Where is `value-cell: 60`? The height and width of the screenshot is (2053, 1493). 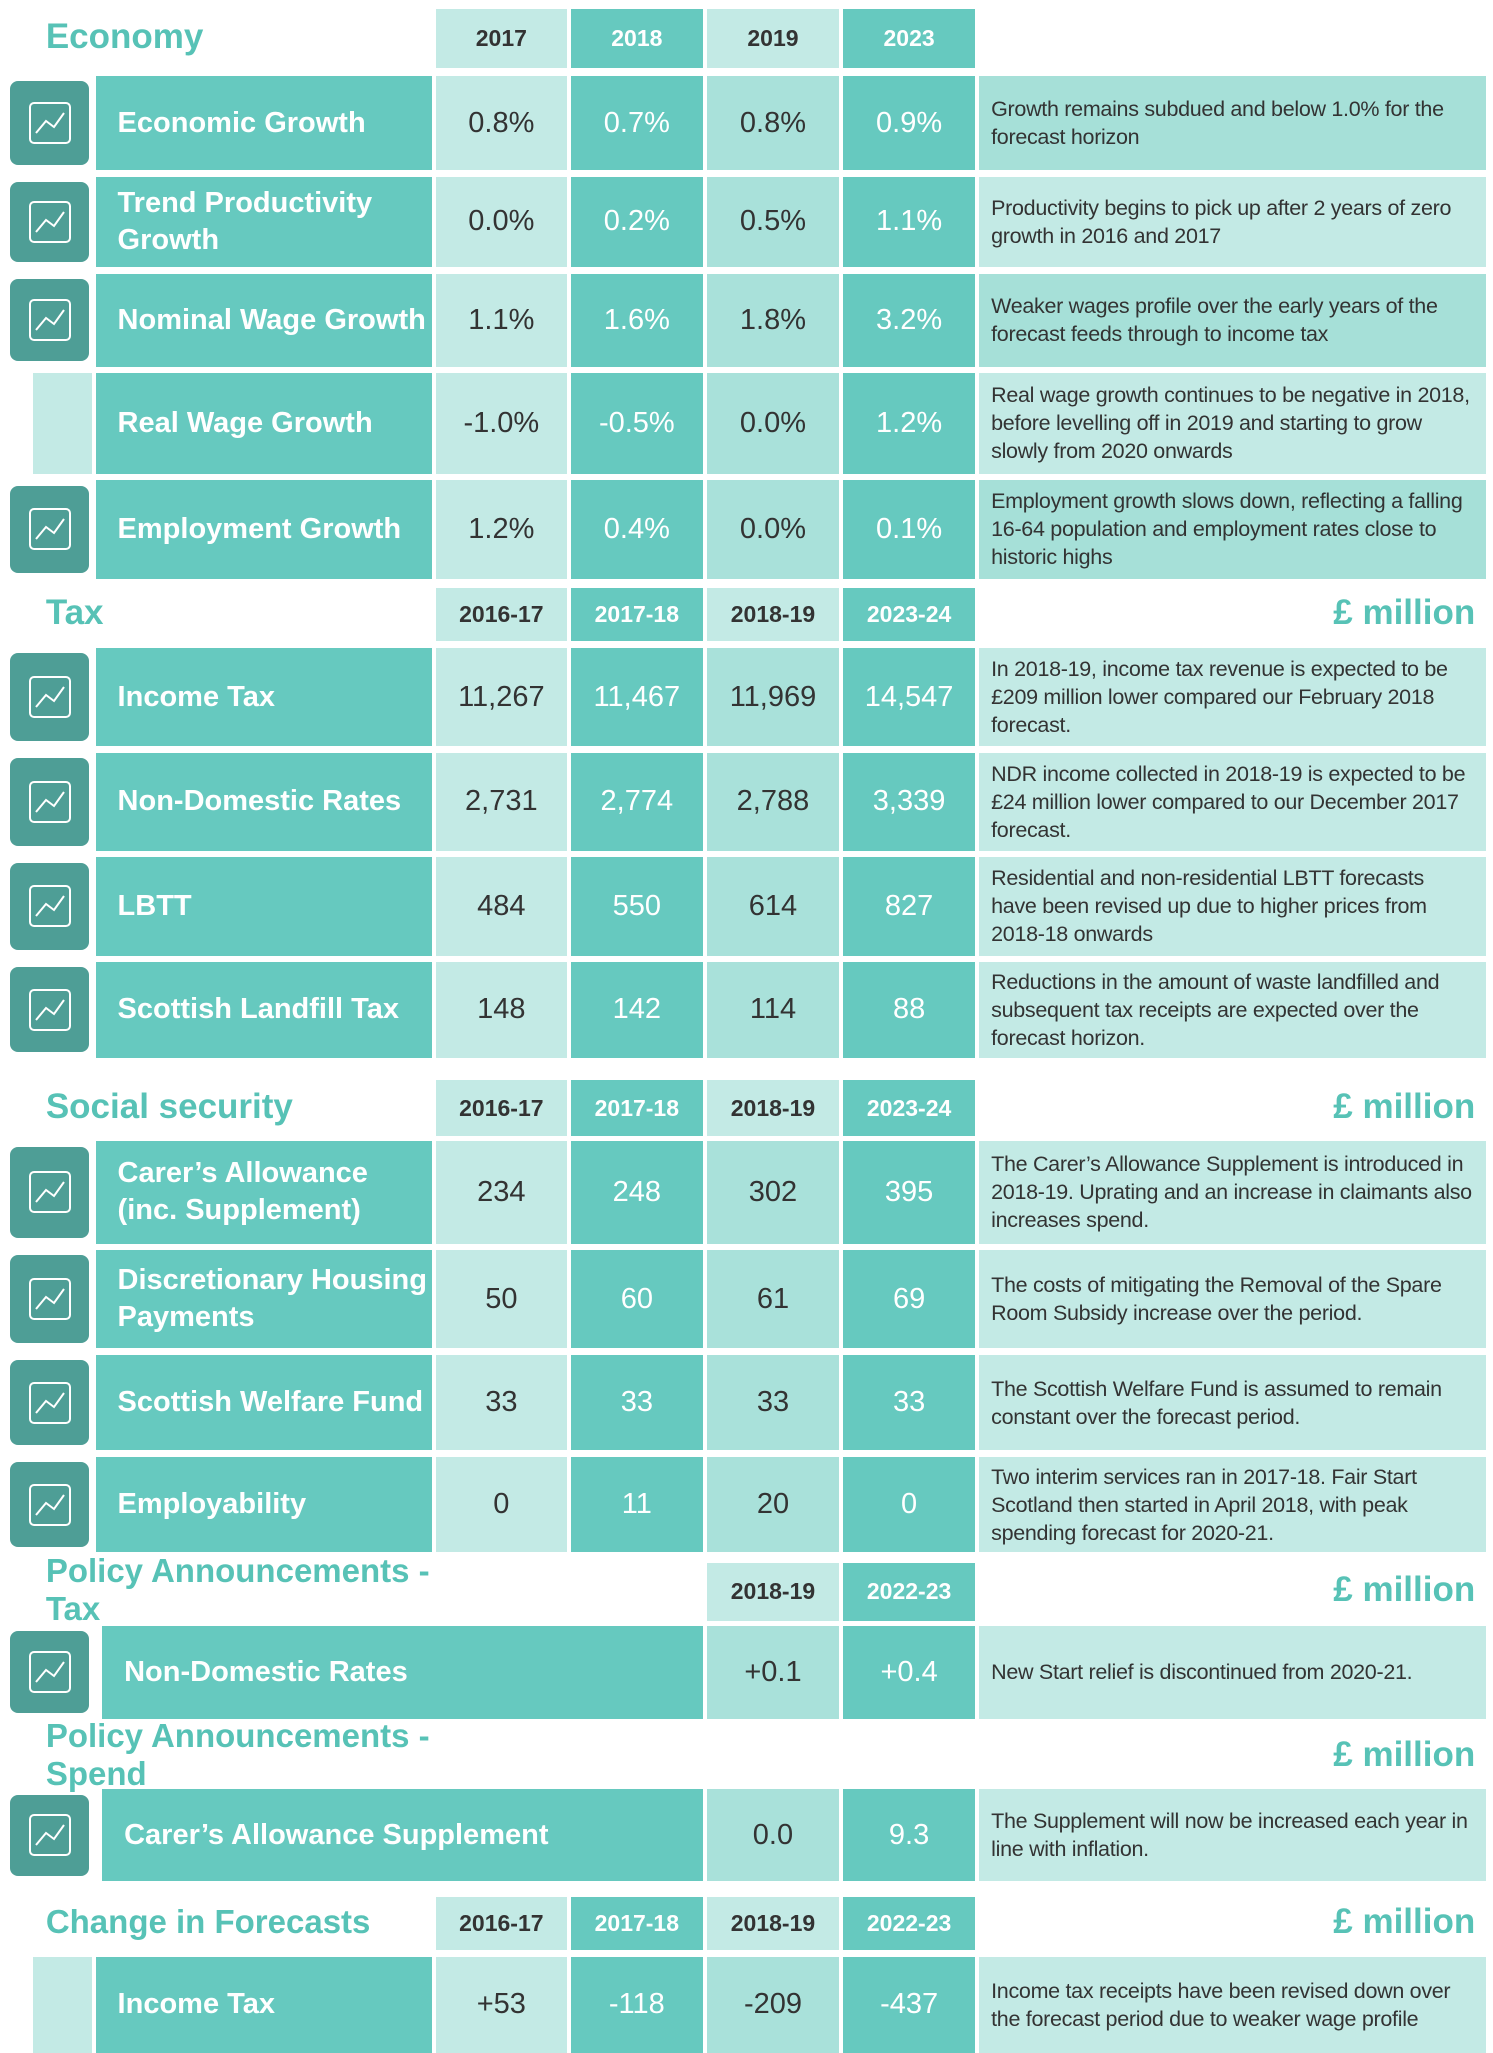
value-cell: 60 is located at coordinates (636, 1299).